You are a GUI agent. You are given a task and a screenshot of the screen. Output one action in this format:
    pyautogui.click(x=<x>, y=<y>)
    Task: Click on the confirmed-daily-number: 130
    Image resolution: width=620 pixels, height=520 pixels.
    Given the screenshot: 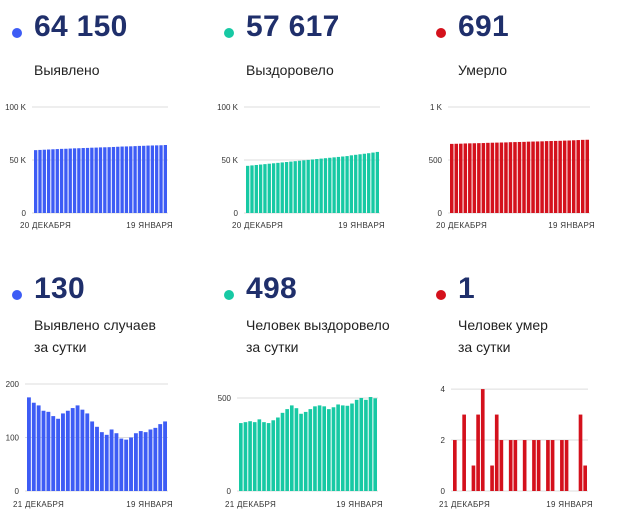 What is the action you would take?
    pyautogui.click(x=59, y=288)
    